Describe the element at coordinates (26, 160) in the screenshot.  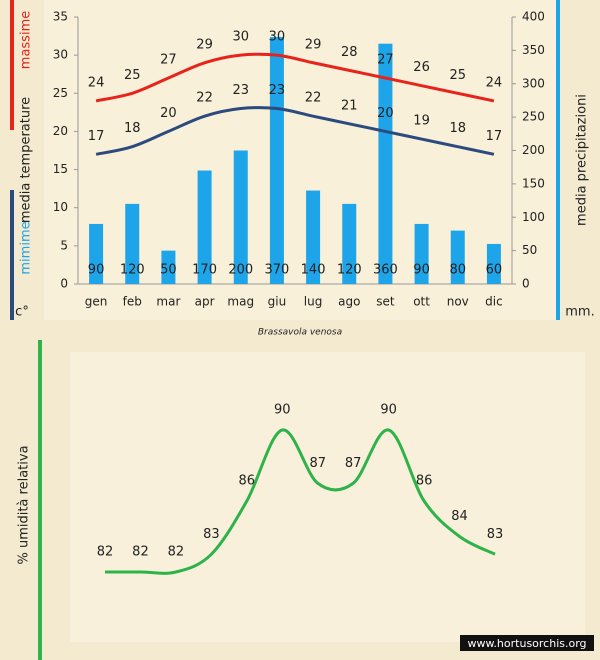
I see `y-axis-label: media temperature` at that location.